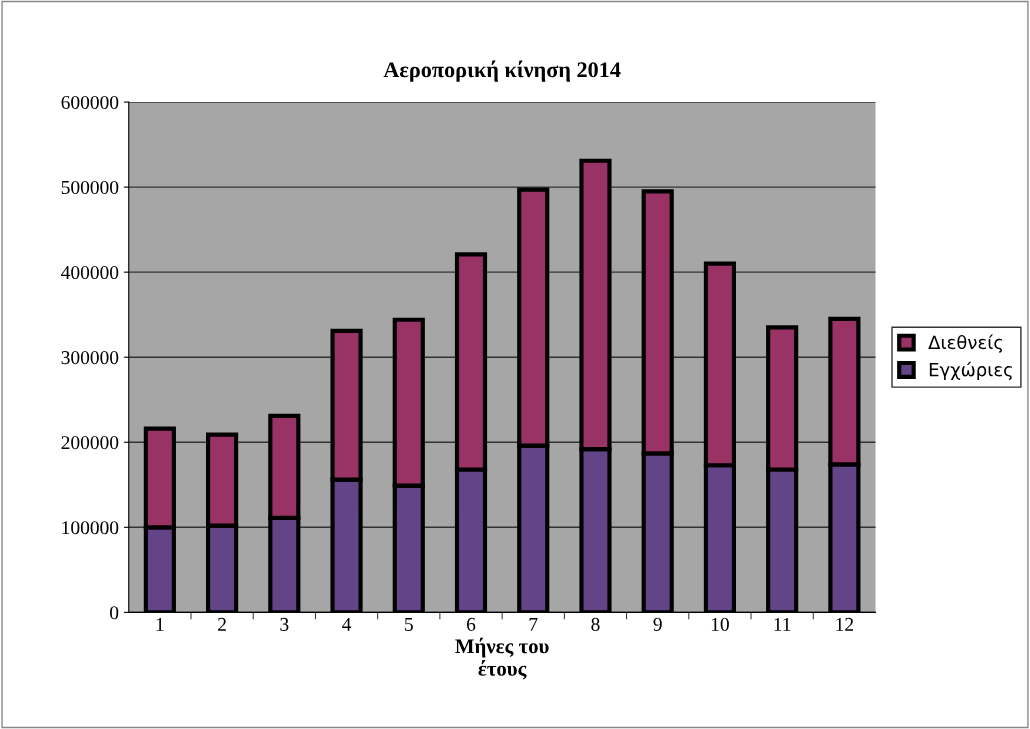  What do you see at coordinates (90, 528) in the screenshot?
I see `y-tick-label: 100000` at bounding box center [90, 528].